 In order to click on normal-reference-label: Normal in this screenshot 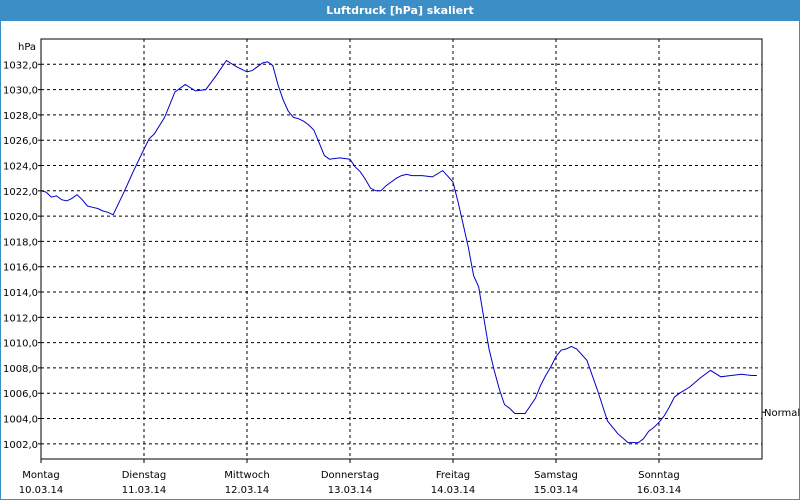, I will do `click(782, 413)`.